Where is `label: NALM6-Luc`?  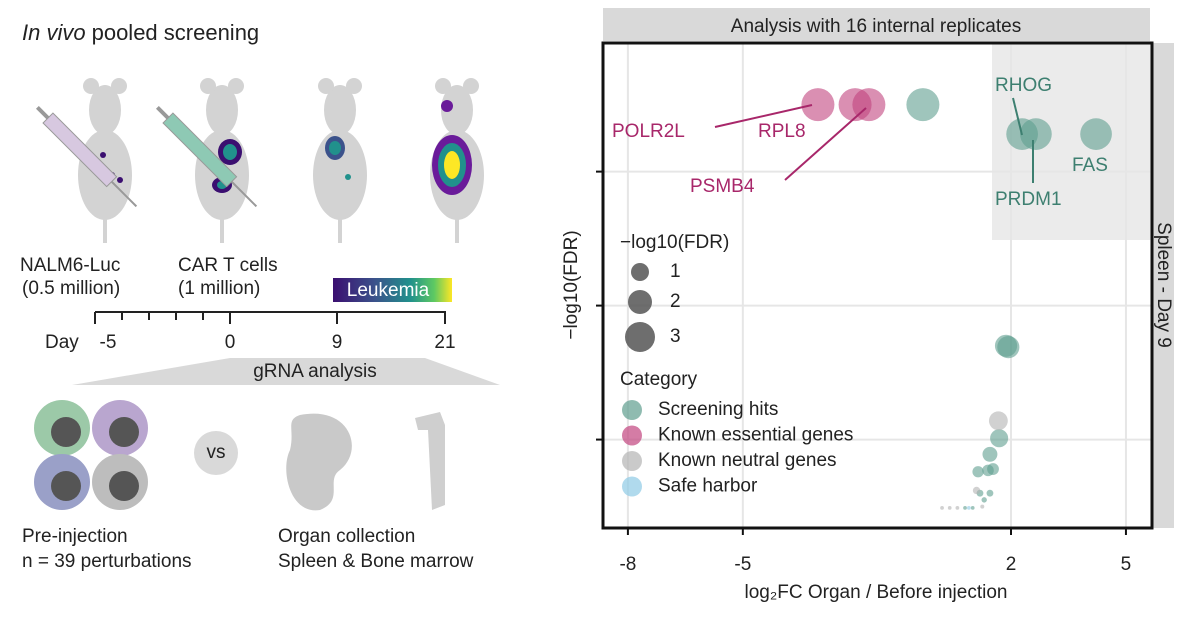 label: NALM6-Luc is located at coordinates (70, 265).